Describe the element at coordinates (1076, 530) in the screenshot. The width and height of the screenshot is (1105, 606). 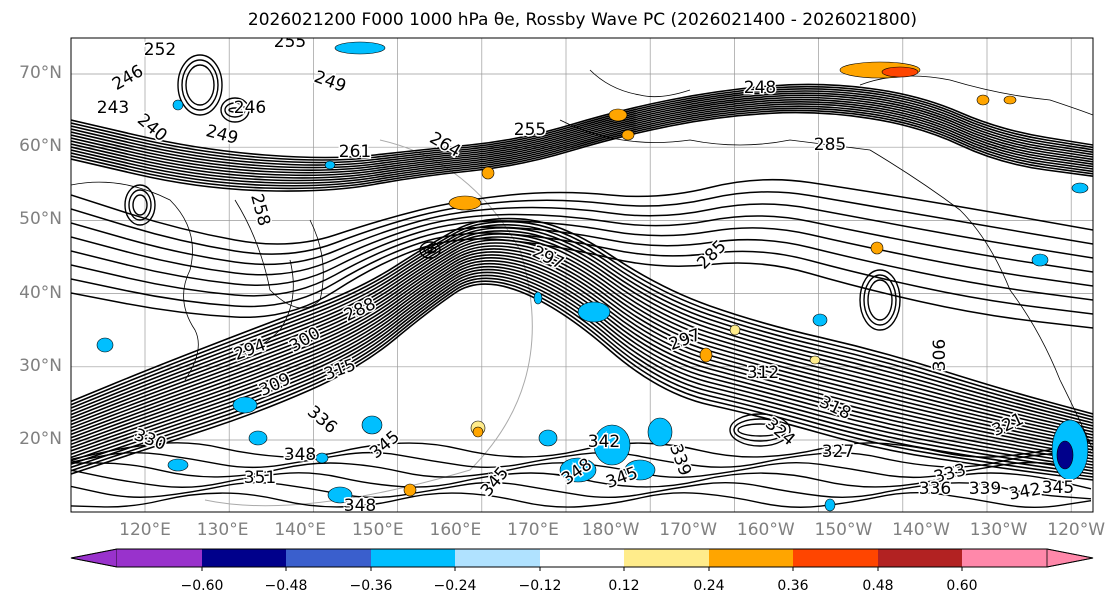
I see `longitude-label: 120°W` at that location.